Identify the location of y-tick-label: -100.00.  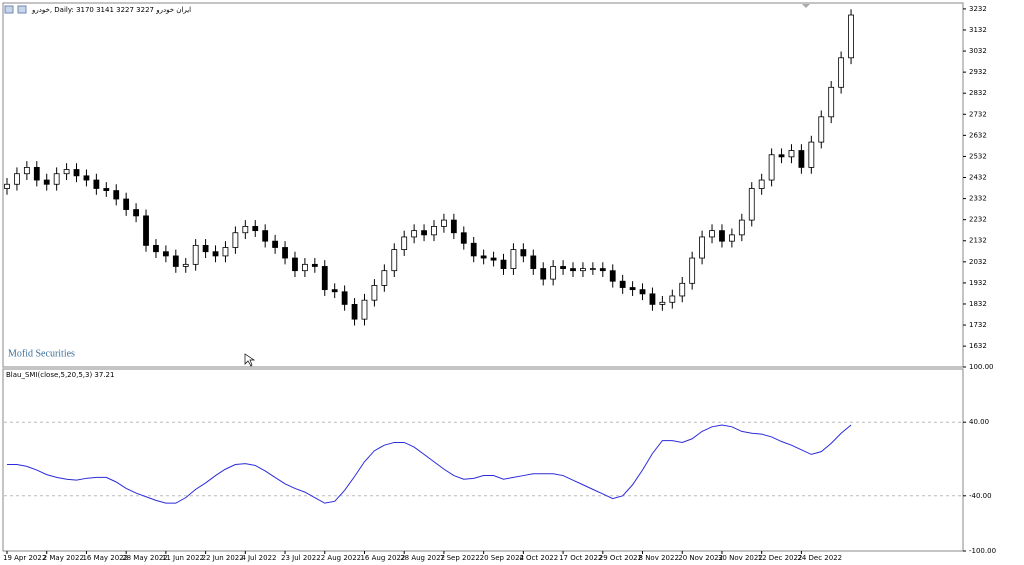
(982, 551).